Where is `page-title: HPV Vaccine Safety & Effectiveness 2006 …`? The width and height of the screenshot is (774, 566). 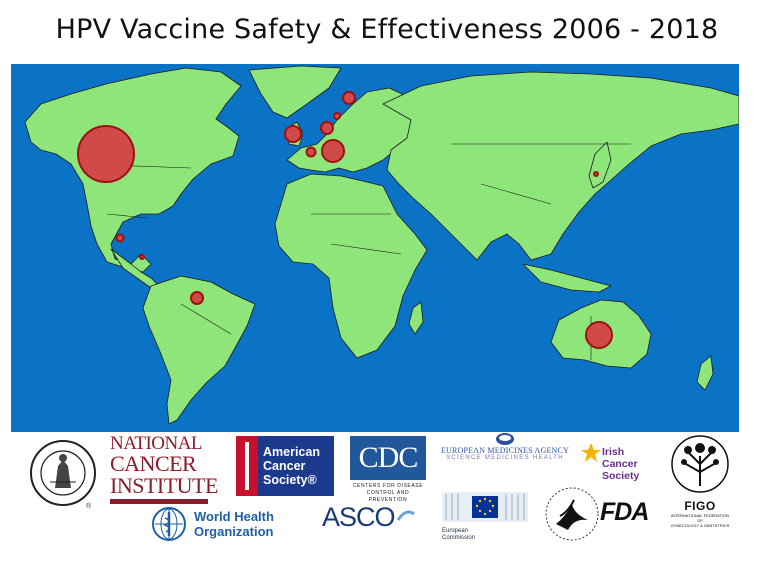 page-title: HPV Vaccine Safety & Effectiveness 2006 … is located at coordinates (387, 29).